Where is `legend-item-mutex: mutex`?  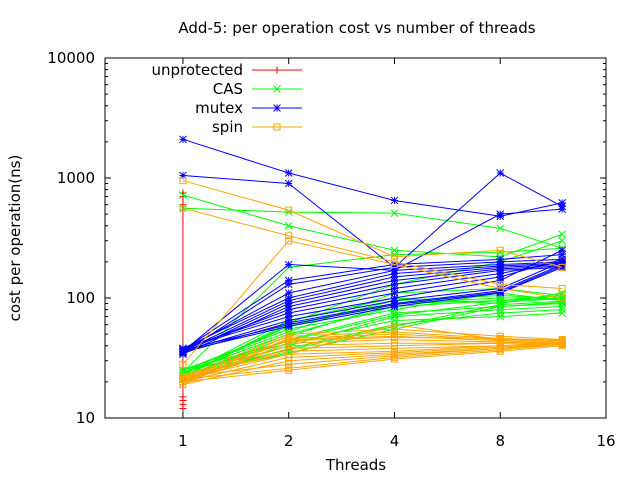 legend-item-mutex: mutex is located at coordinates (248, 108).